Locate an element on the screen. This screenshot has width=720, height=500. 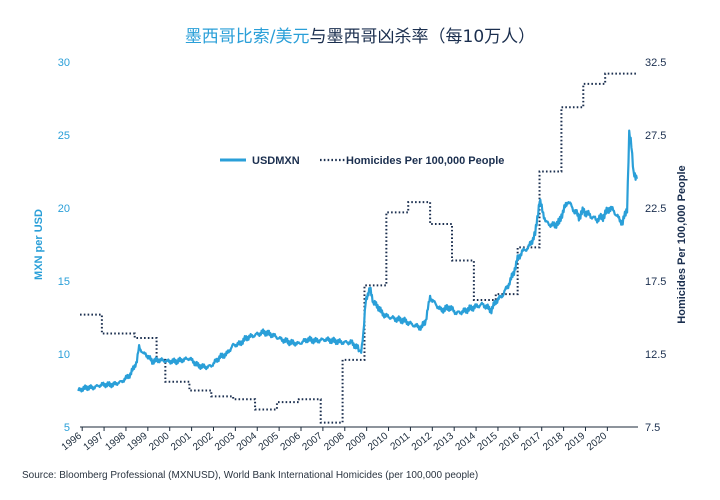
x-tick-label: 2015 is located at coordinates (487, 441).